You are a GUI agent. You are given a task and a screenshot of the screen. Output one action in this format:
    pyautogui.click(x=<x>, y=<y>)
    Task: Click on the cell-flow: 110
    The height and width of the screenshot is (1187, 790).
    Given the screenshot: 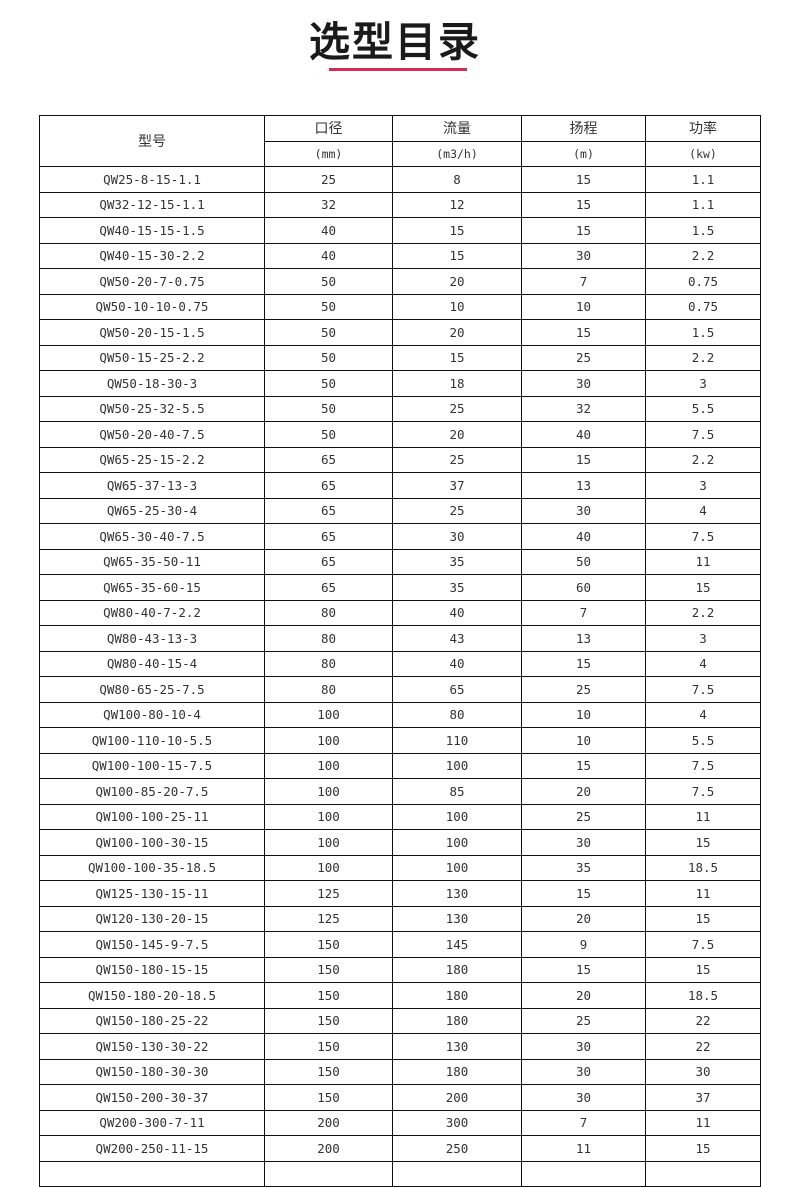 What is the action you would take?
    pyautogui.click(x=457, y=740)
    